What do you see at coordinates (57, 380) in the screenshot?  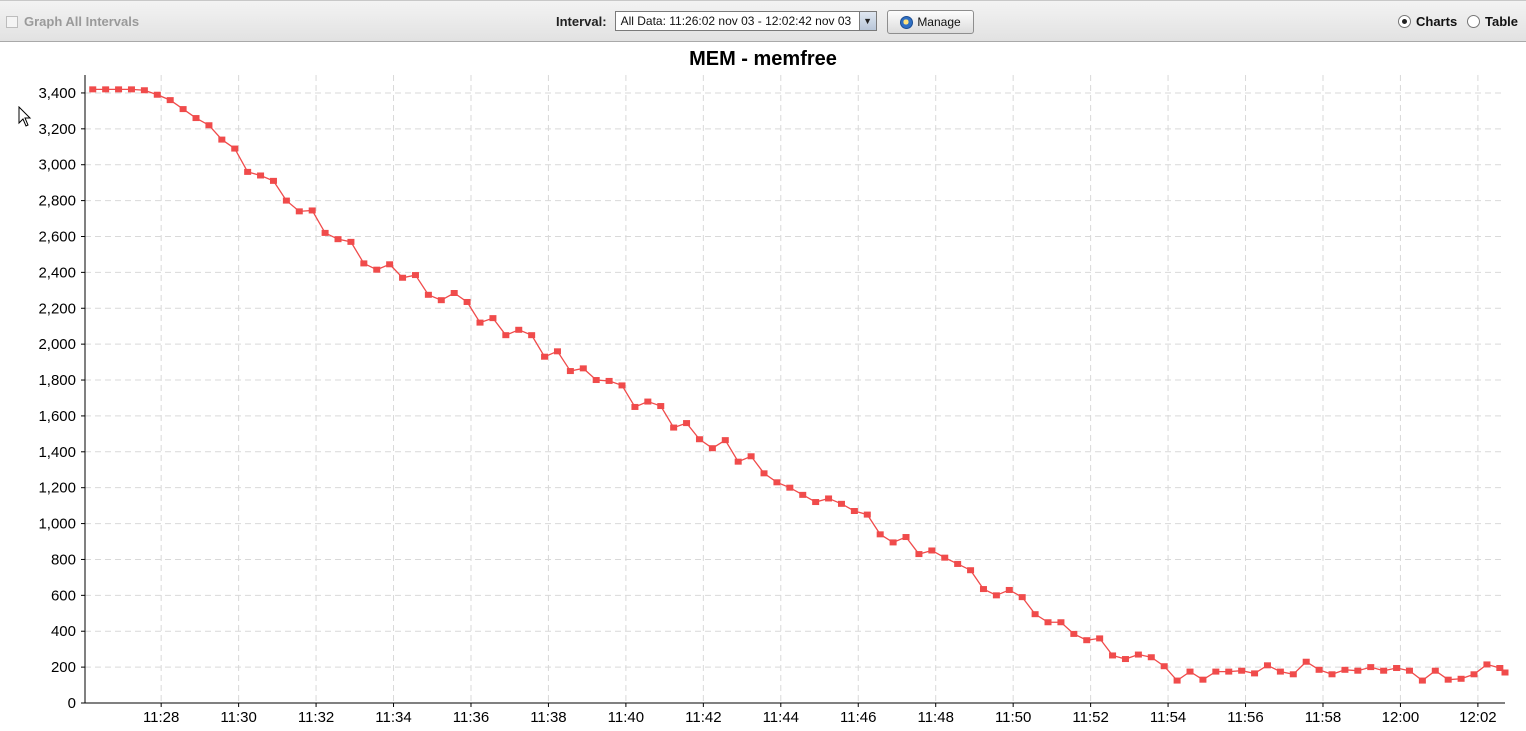 I see `y-tick-label: 1,800` at bounding box center [57, 380].